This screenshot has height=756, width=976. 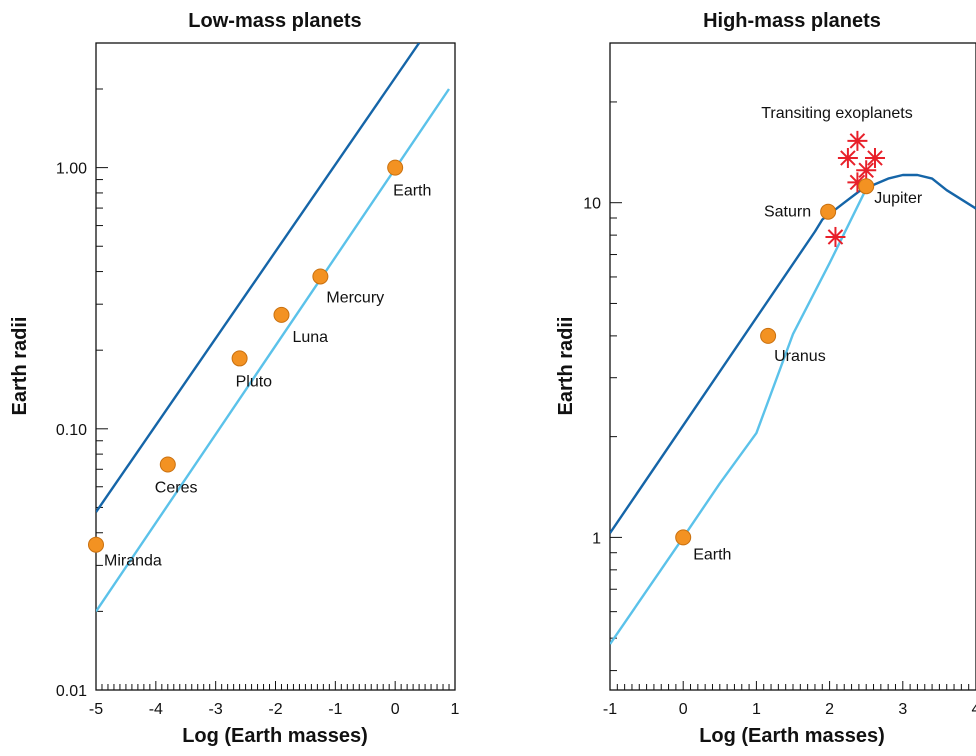 What do you see at coordinates (20, 366) in the screenshot?
I see `low-mass-y-axis-label: Earth radii` at bounding box center [20, 366].